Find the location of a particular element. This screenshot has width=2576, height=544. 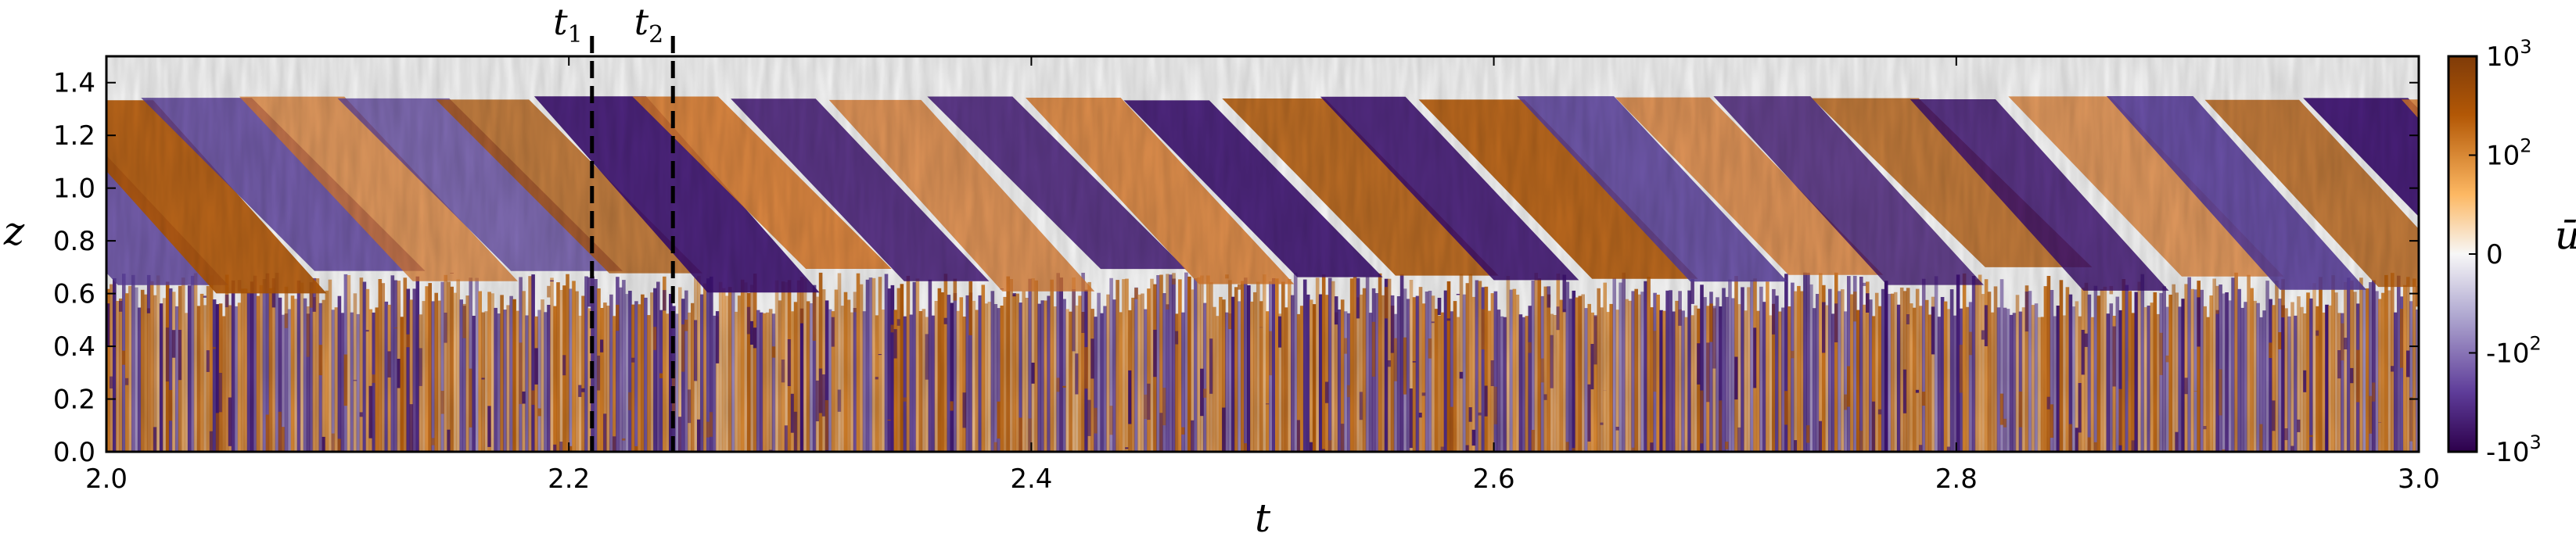

x-tick-label: 3.0 is located at coordinates (2419, 479).